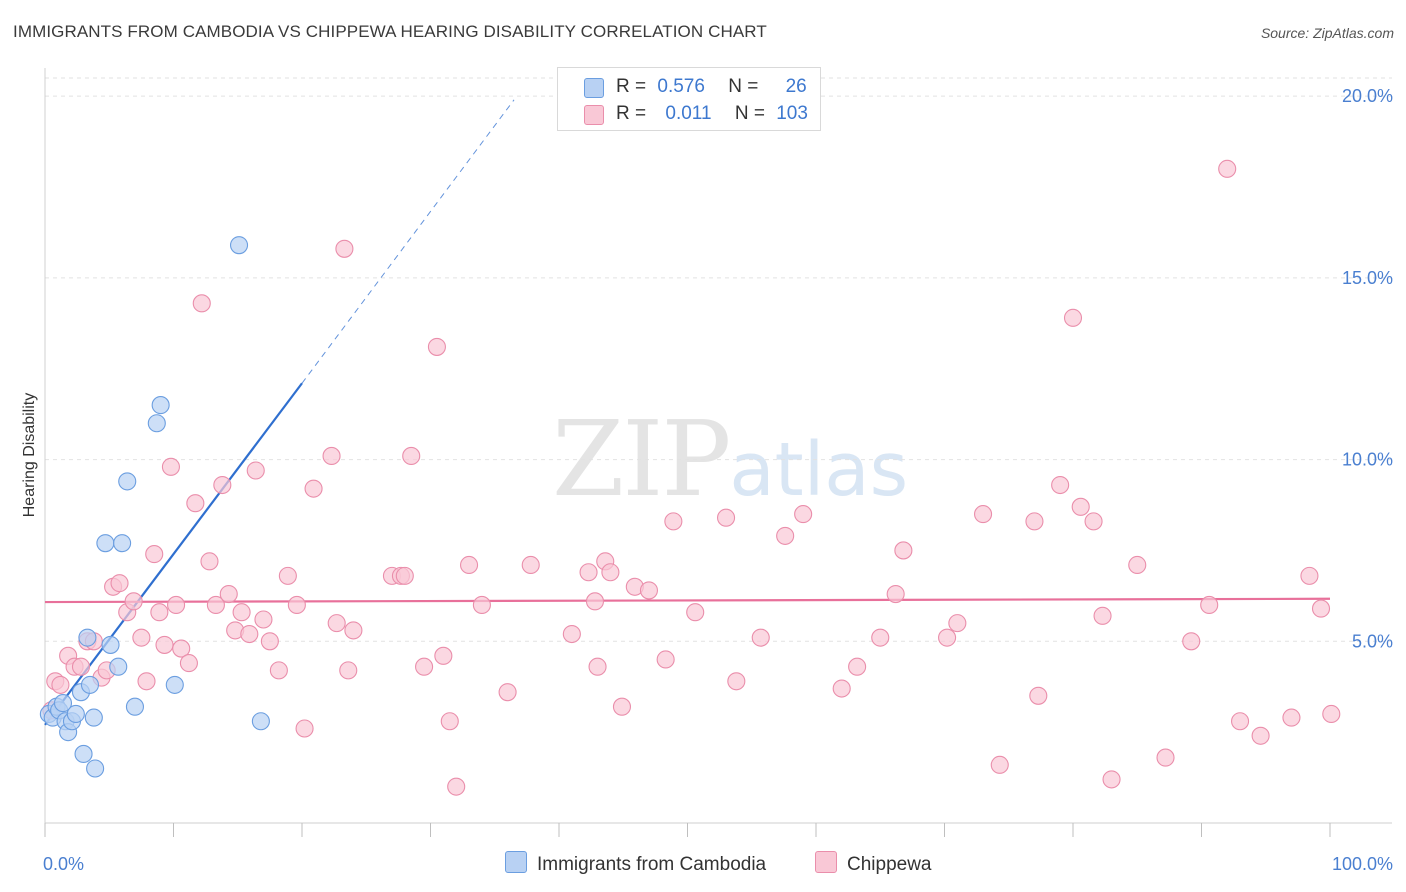 The height and width of the screenshot is (892, 1406). Describe the element at coordinates (826, 862) in the screenshot. I see `bottom-legend-swatch-chippewa` at that location.